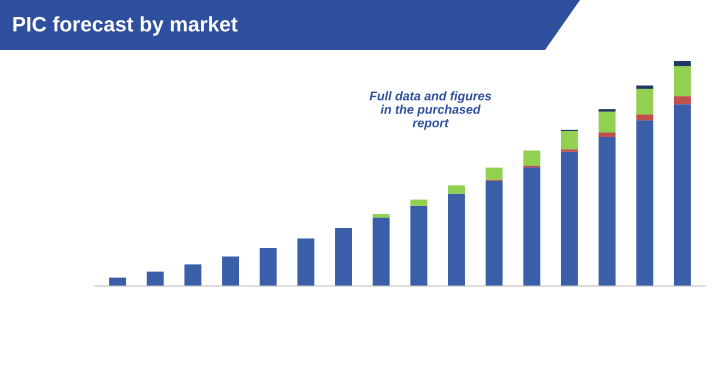 The width and height of the screenshot is (721, 376). What do you see at coordinates (431, 110) in the screenshot?
I see `annotation: Full data and figures in the purchased report` at bounding box center [431, 110].